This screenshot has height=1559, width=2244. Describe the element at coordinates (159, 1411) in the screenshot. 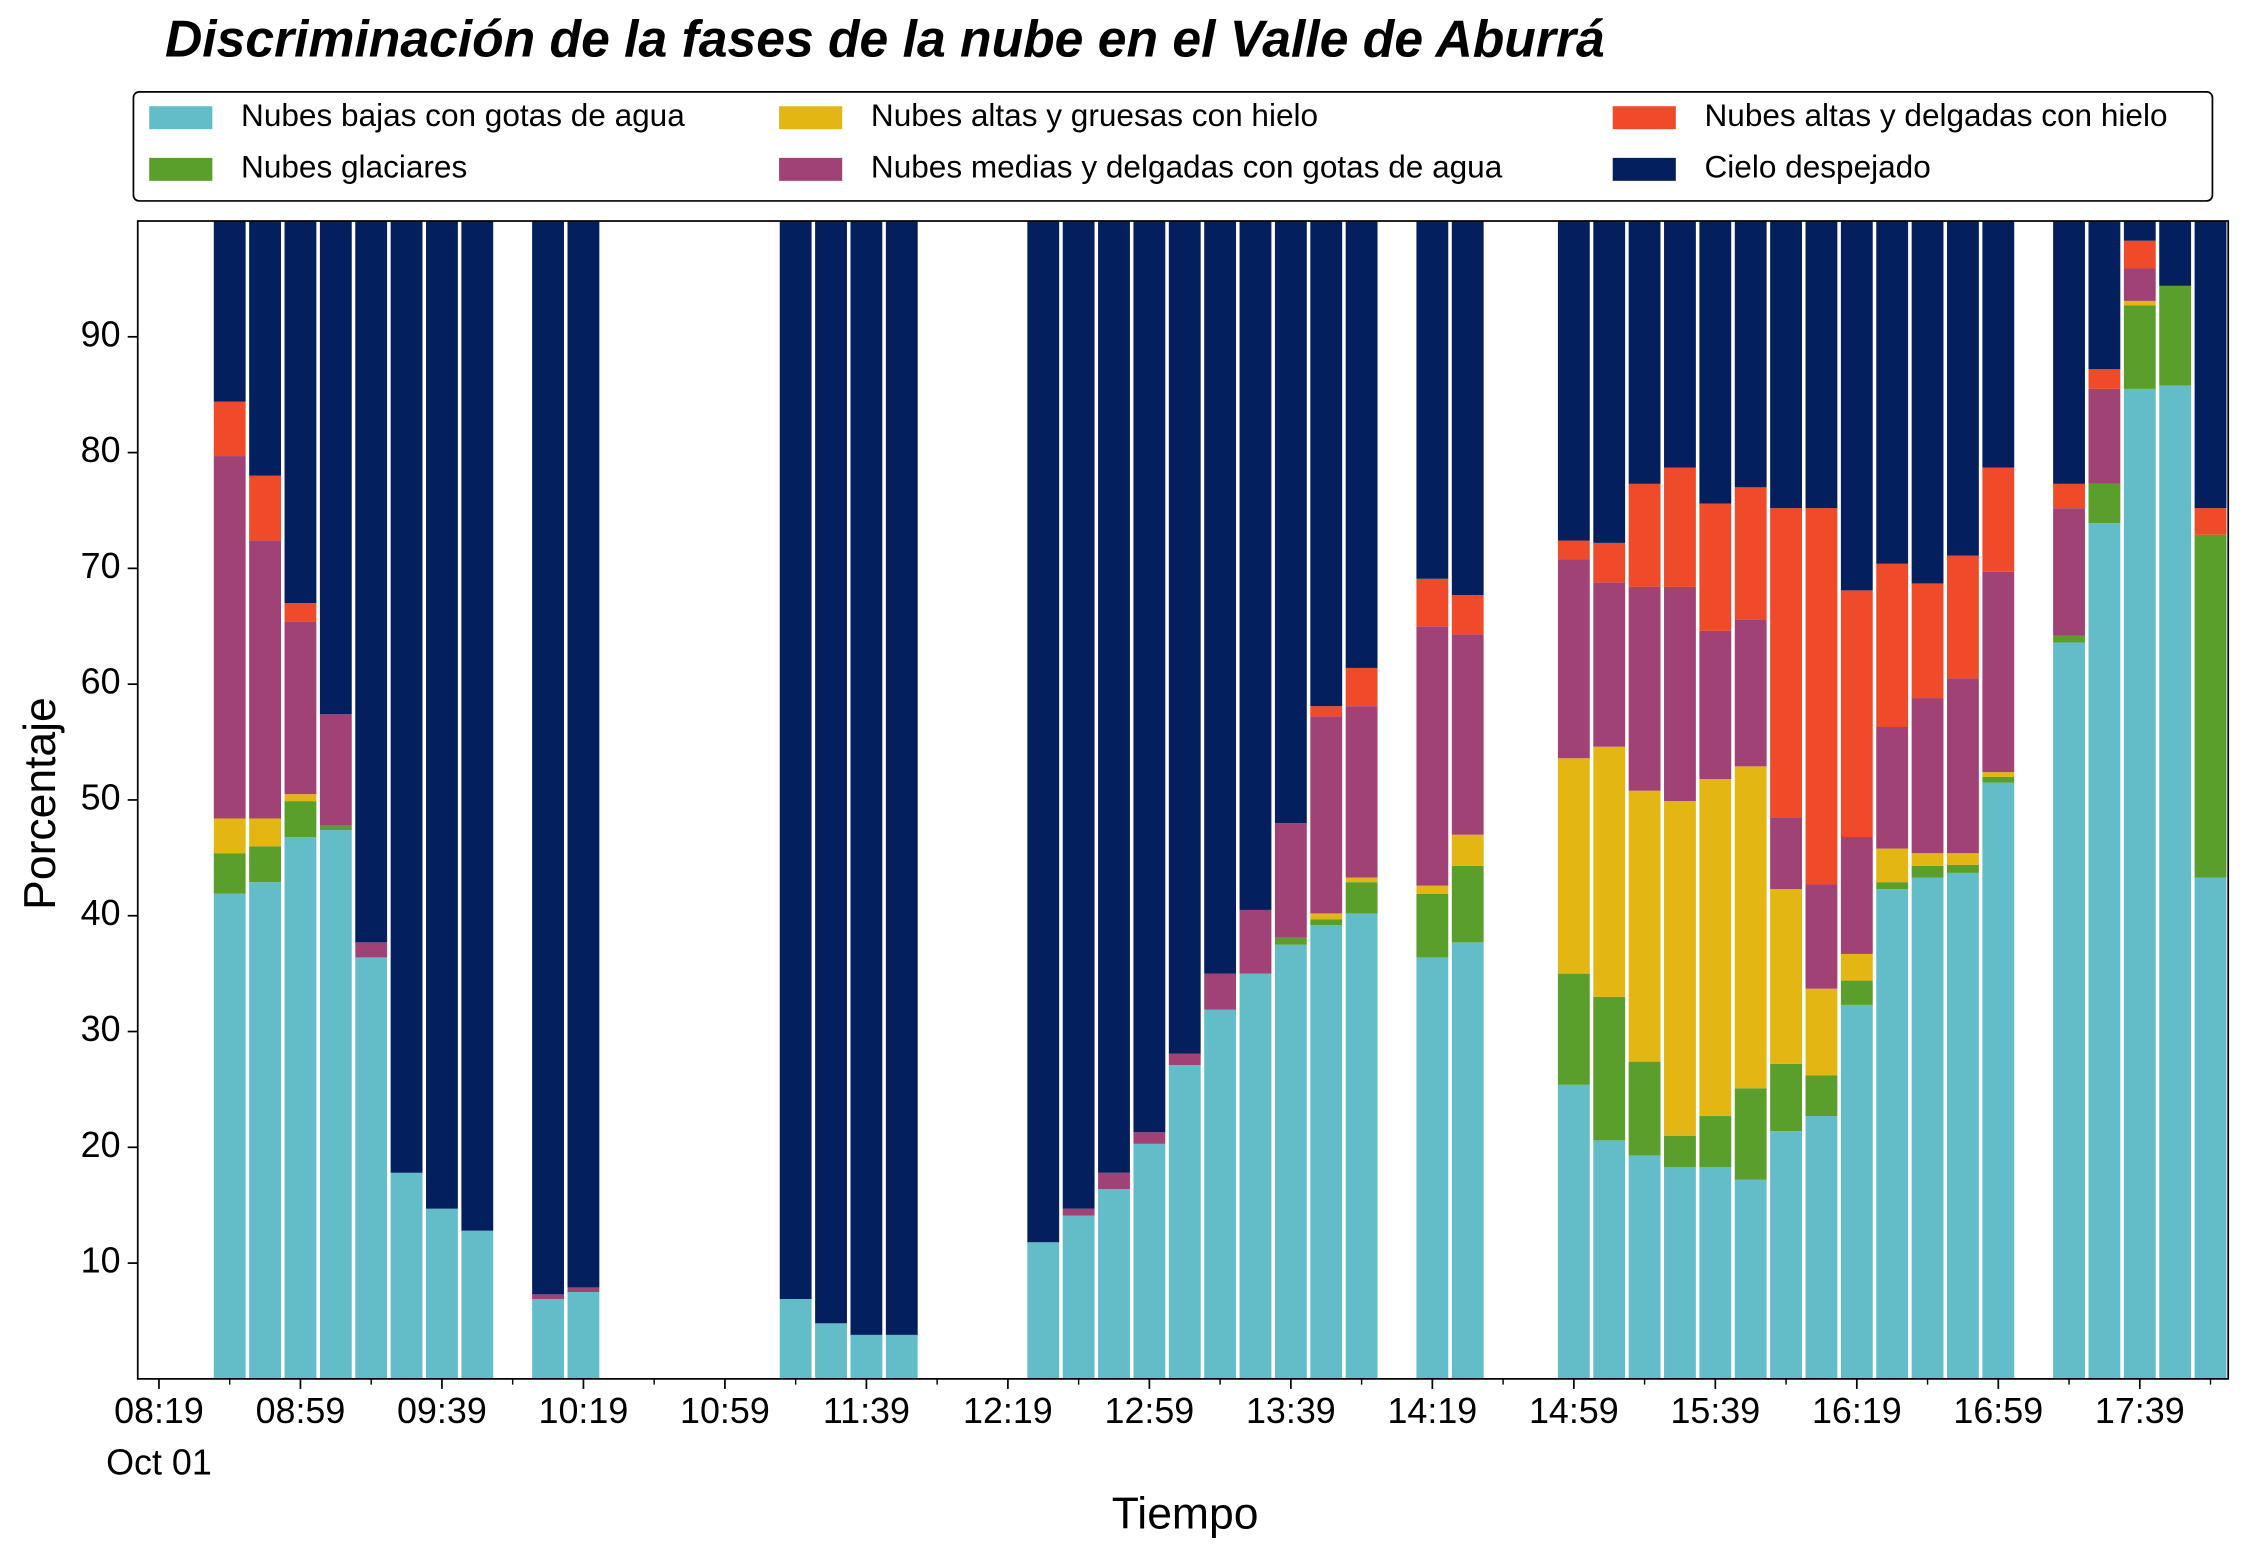

I see `x-tick-label: 08:19` at that location.